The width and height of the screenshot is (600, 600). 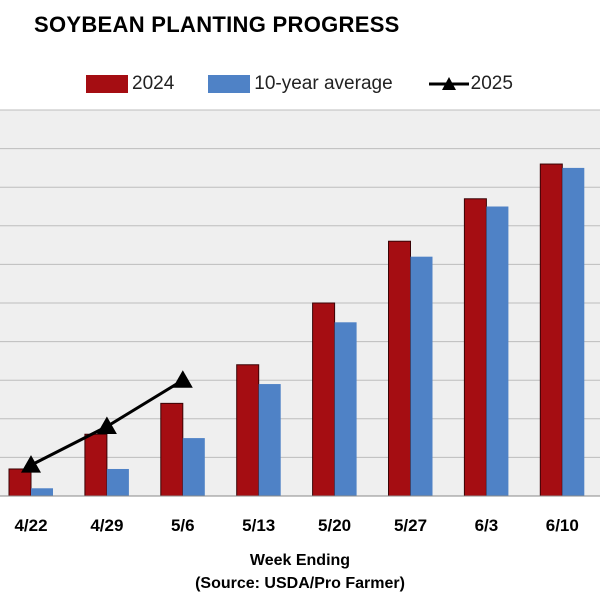 I want to click on x-tick-label: 6/10, so click(x=562, y=525).